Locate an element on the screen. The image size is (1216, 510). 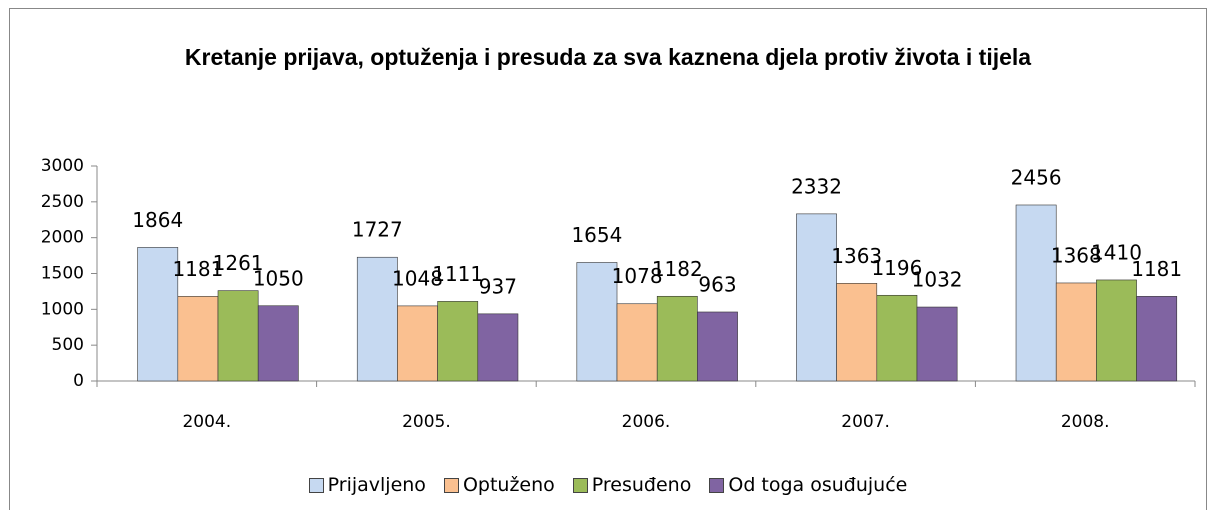
legend-label: Od toga osuđujuće is located at coordinates (818, 485).